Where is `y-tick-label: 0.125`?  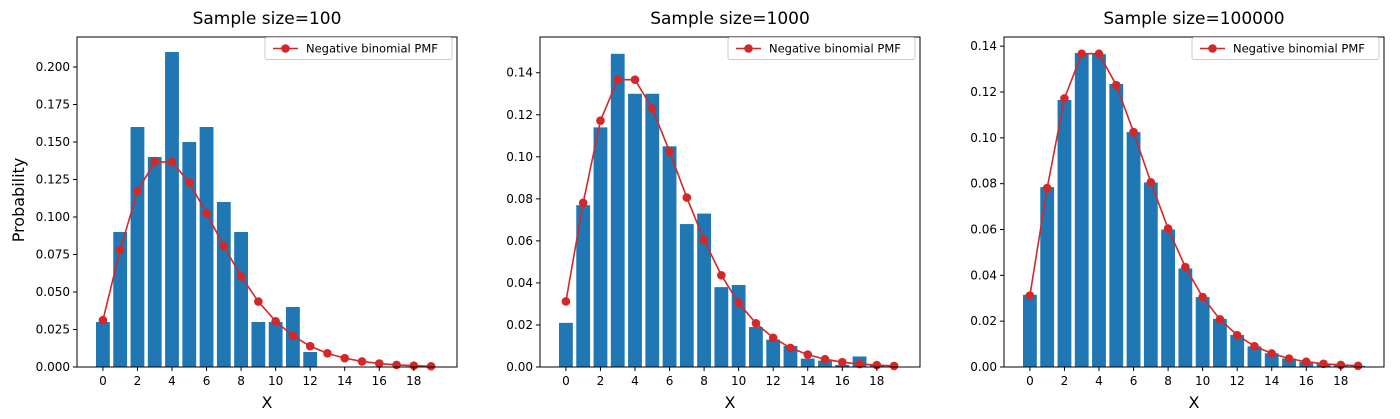
y-tick-label: 0.125 is located at coordinates (53, 180).